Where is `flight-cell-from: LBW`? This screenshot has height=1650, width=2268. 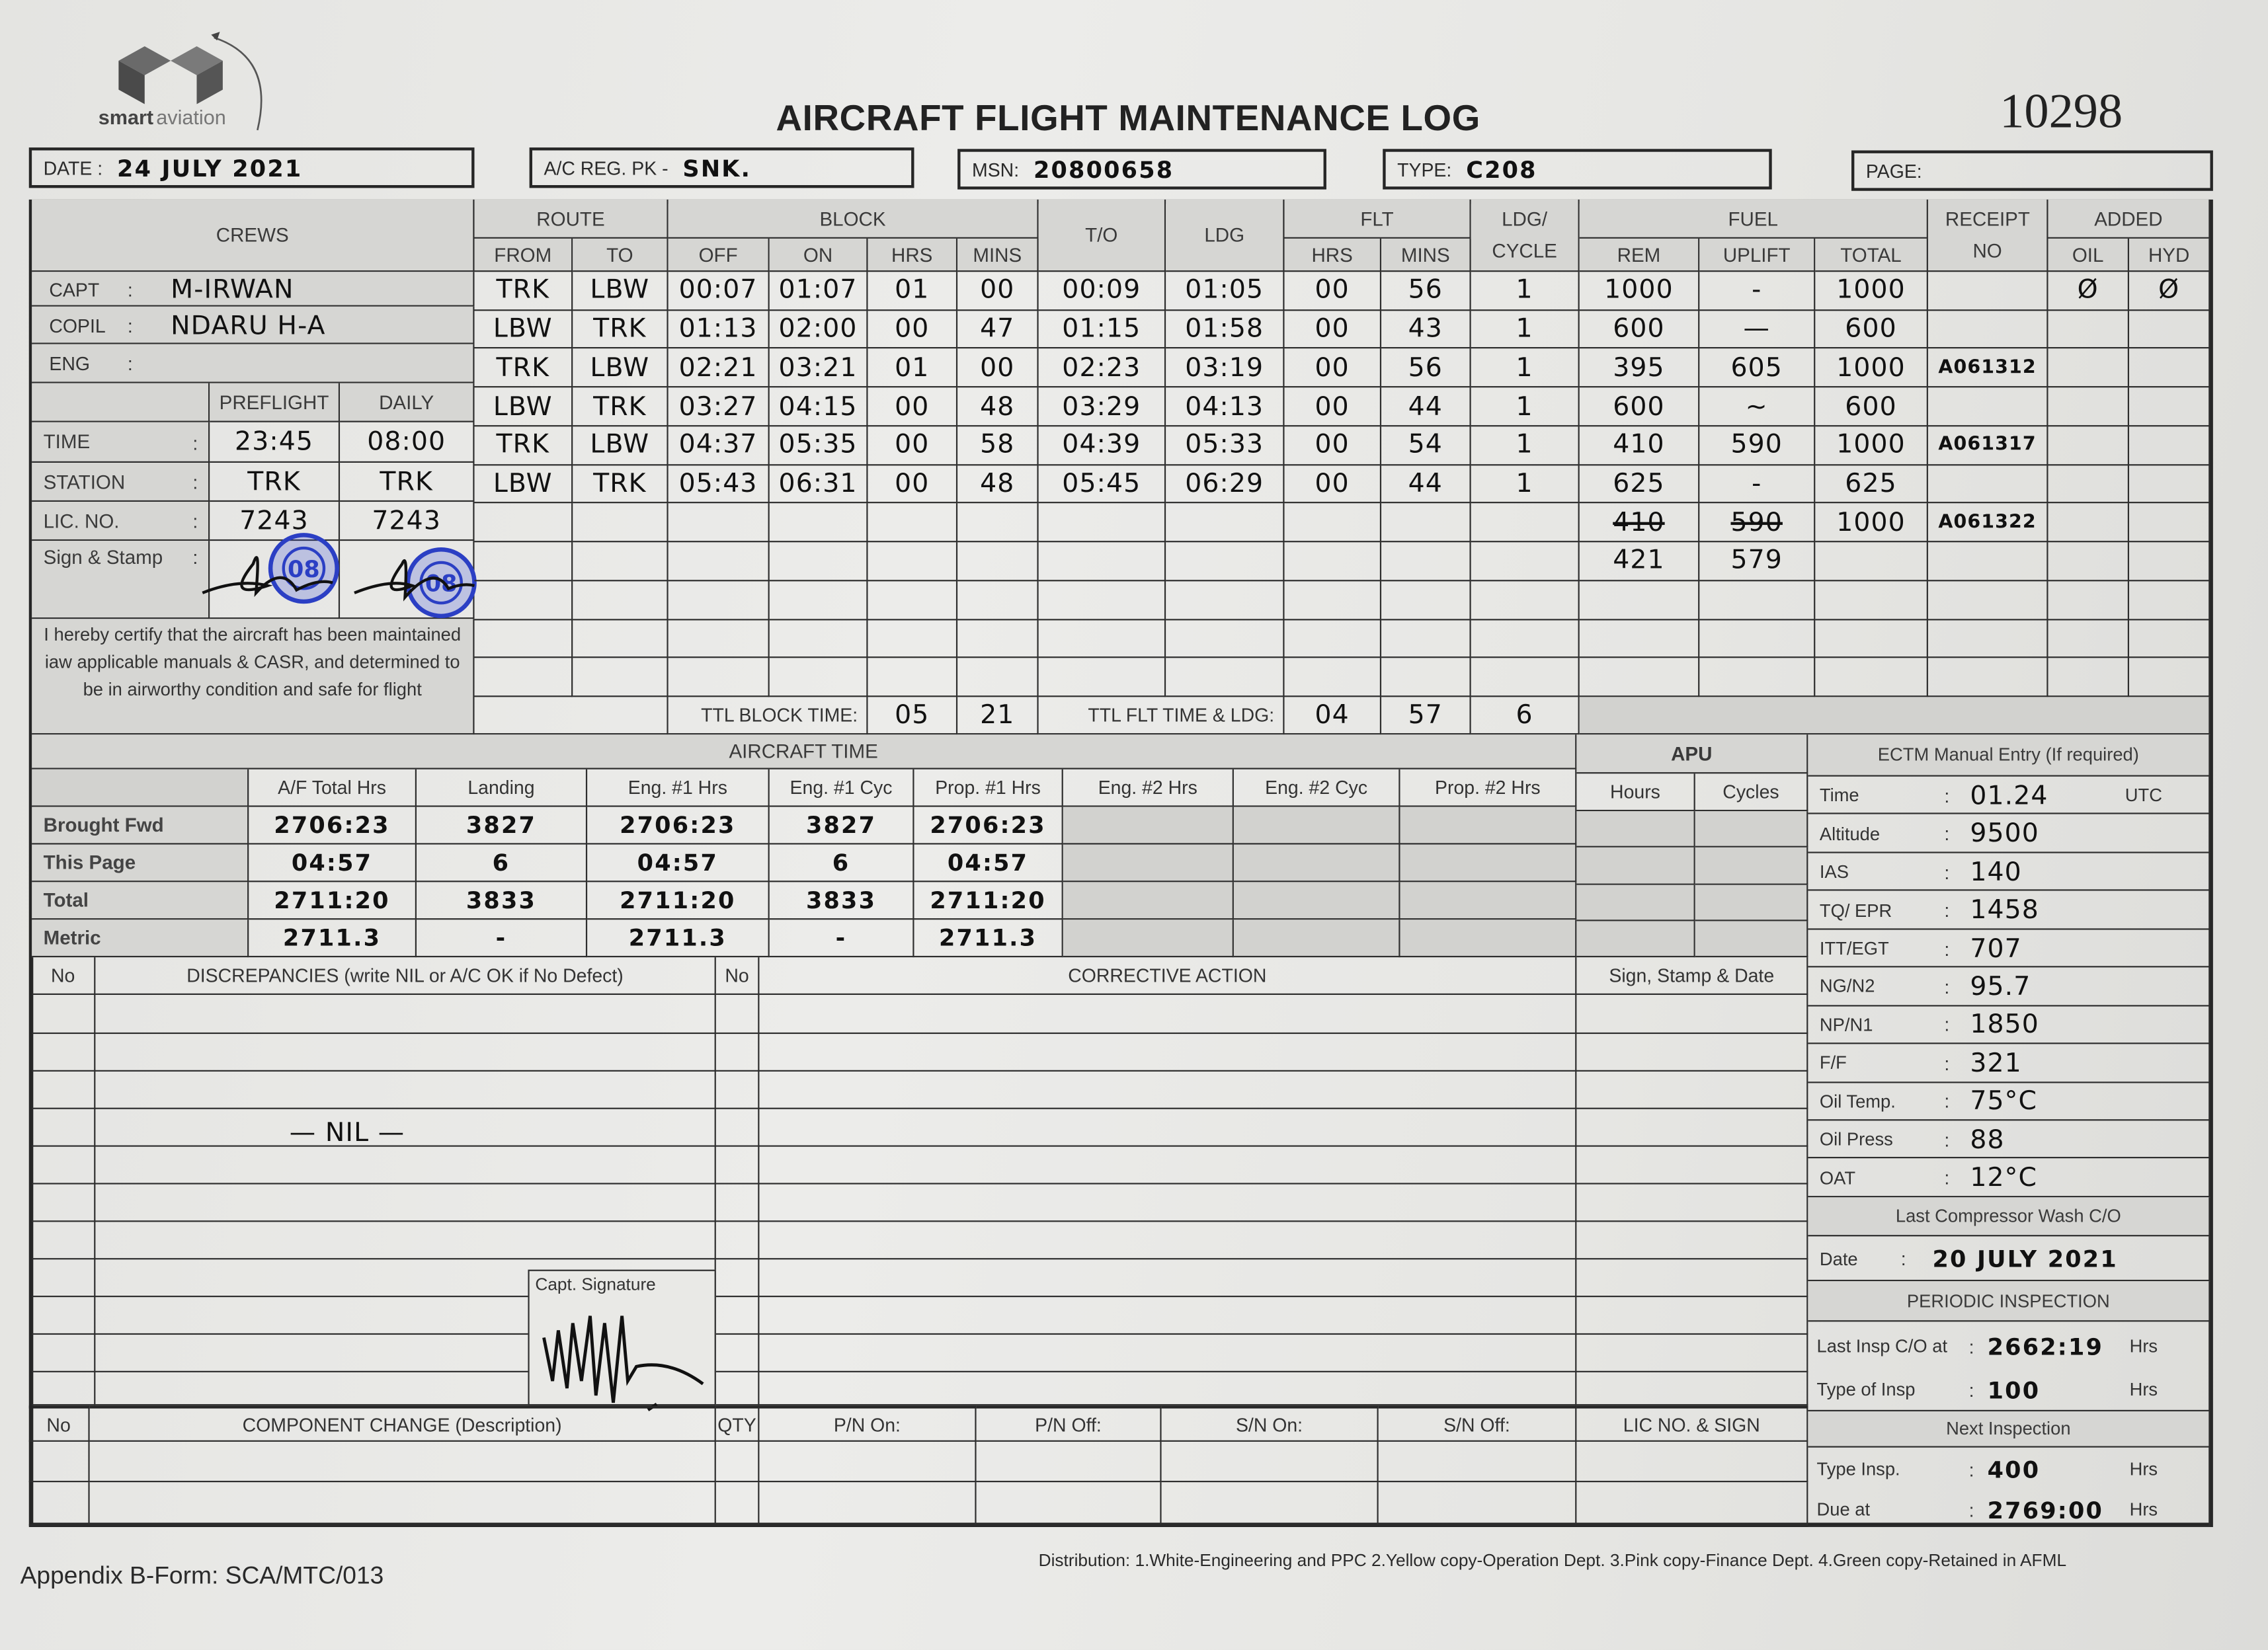
flight-cell-from: LBW is located at coordinates (524, 330).